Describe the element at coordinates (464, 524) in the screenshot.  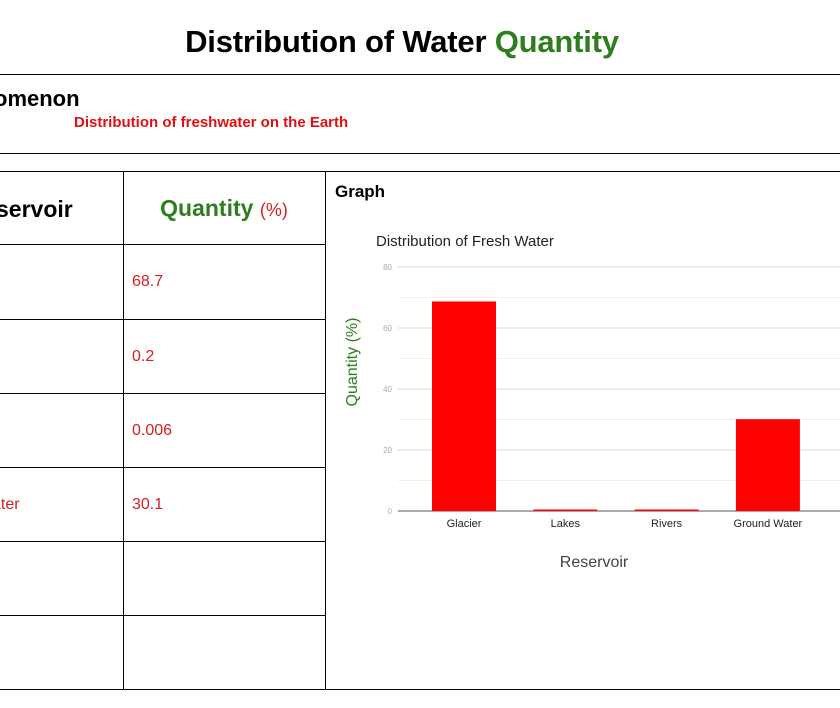
I see `x-tick-label: Glacier` at that location.